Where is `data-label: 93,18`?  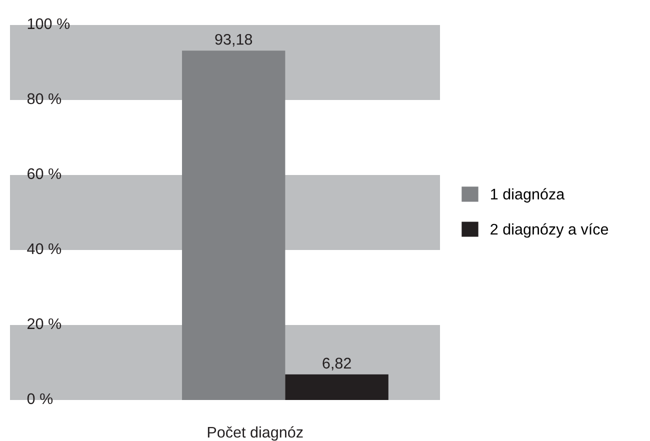
data-label: 93,18 is located at coordinates (233, 40).